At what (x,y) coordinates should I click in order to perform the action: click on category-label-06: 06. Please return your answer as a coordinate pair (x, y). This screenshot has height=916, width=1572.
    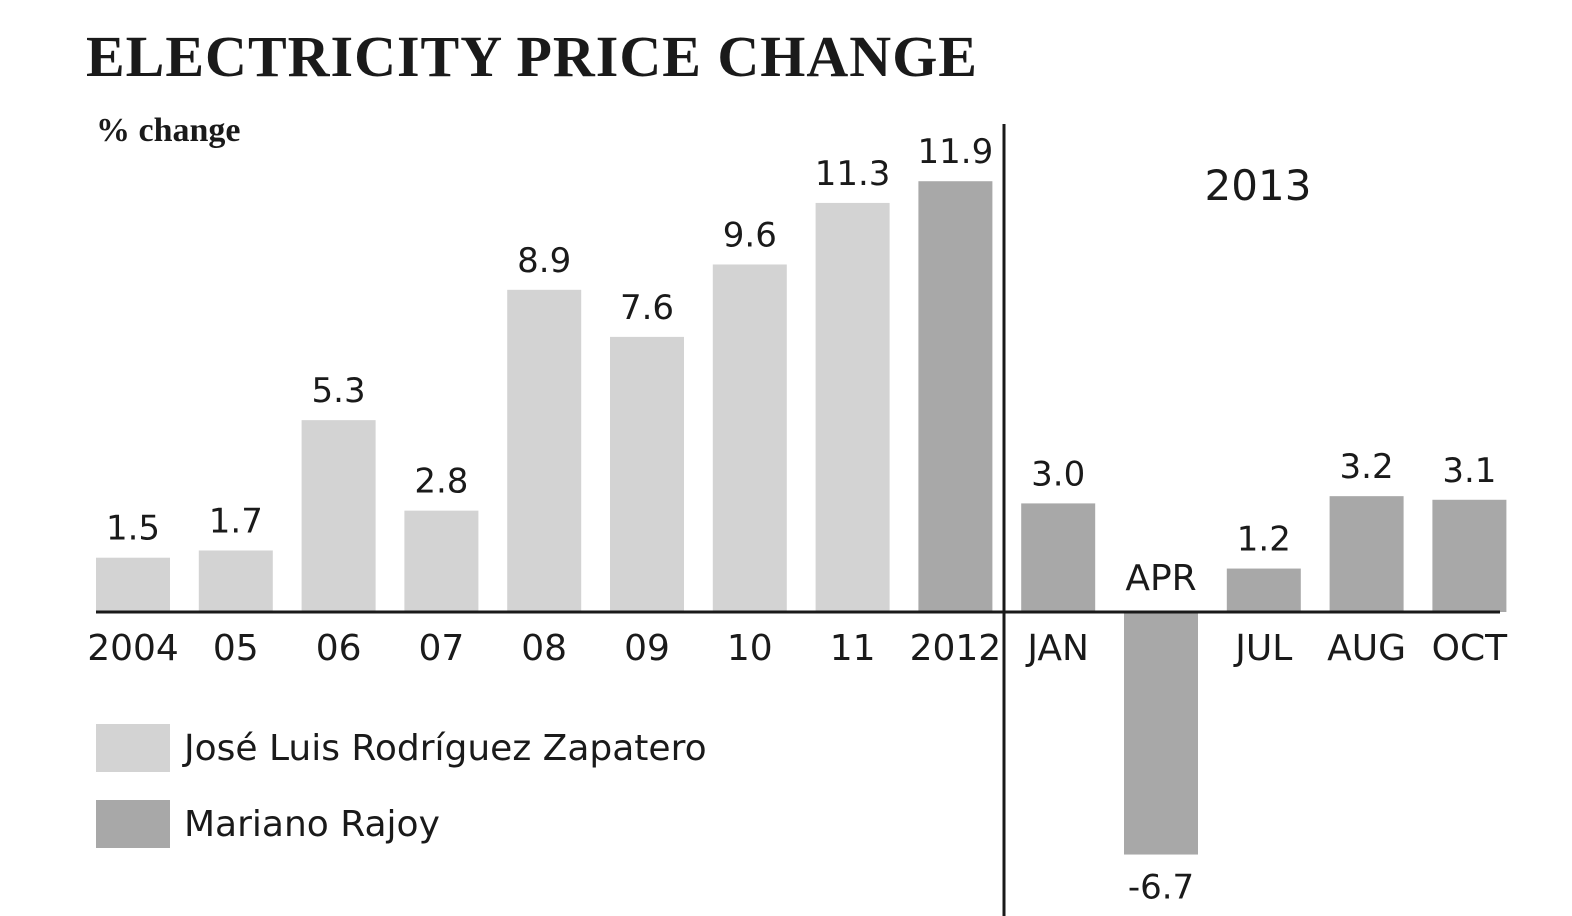
    Looking at the image, I should click on (339, 648).